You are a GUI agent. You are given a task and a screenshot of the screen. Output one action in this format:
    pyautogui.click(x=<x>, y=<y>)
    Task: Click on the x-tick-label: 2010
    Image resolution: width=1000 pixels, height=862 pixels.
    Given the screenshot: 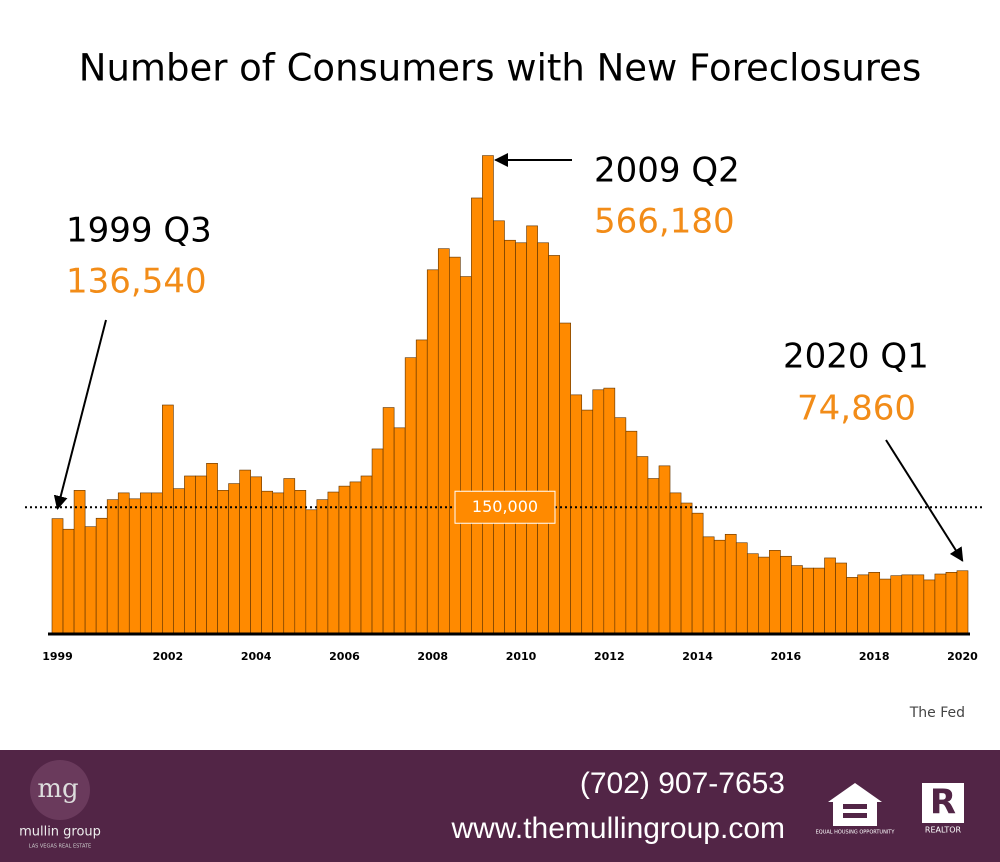 What is the action you would take?
    pyautogui.click(x=521, y=656)
    